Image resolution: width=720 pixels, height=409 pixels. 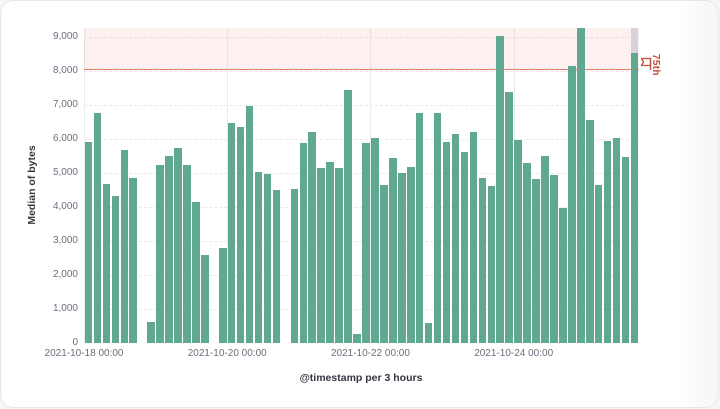 What do you see at coordinates (361, 378) in the screenshot?
I see `x-axis-title: @timestamp per 3 hours` at bounding box center [361, 378].